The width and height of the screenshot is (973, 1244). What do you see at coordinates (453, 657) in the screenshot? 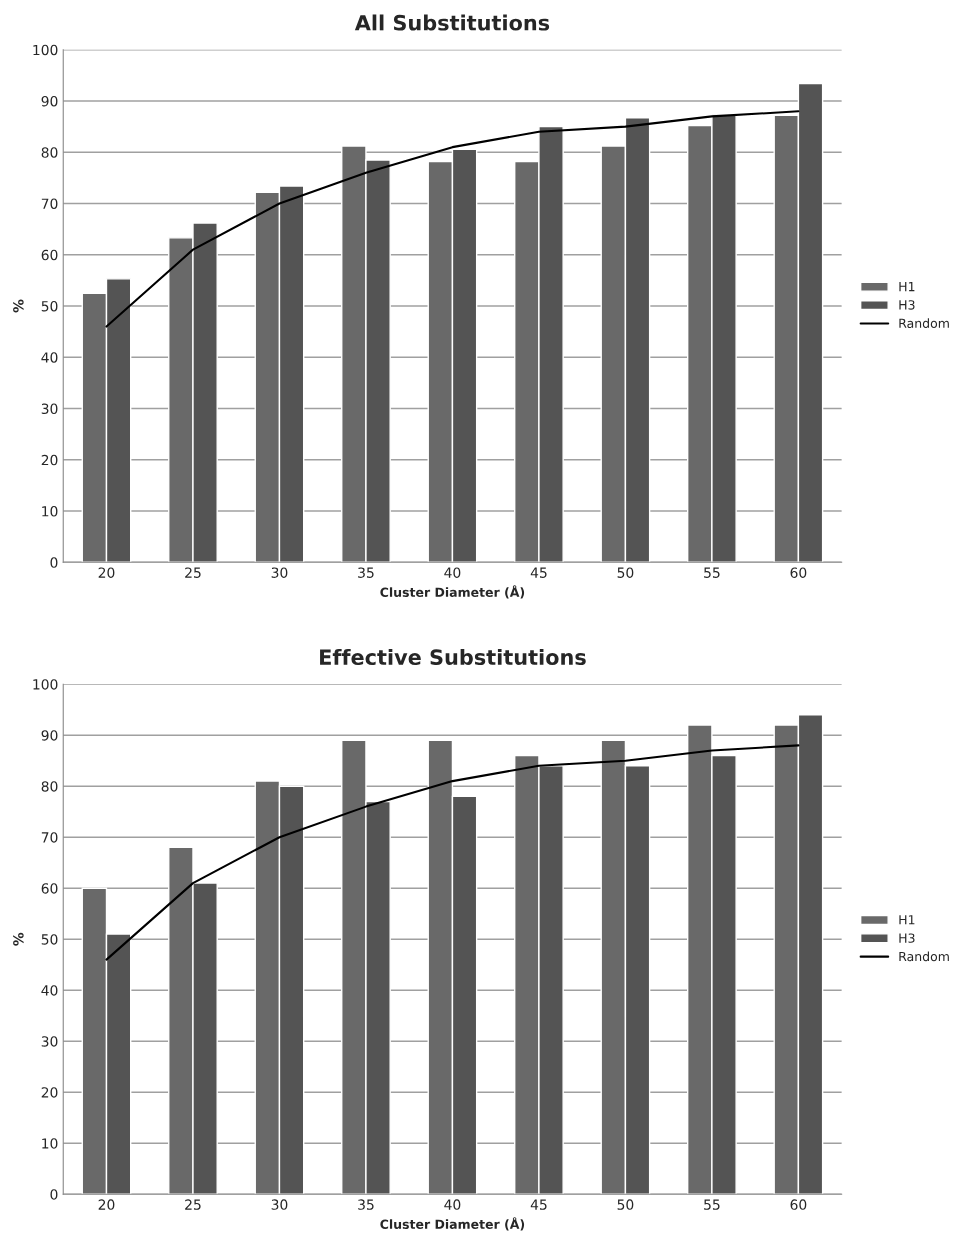
I see `chart-title: Effective Substitutions` at bounding box center [453, 657].